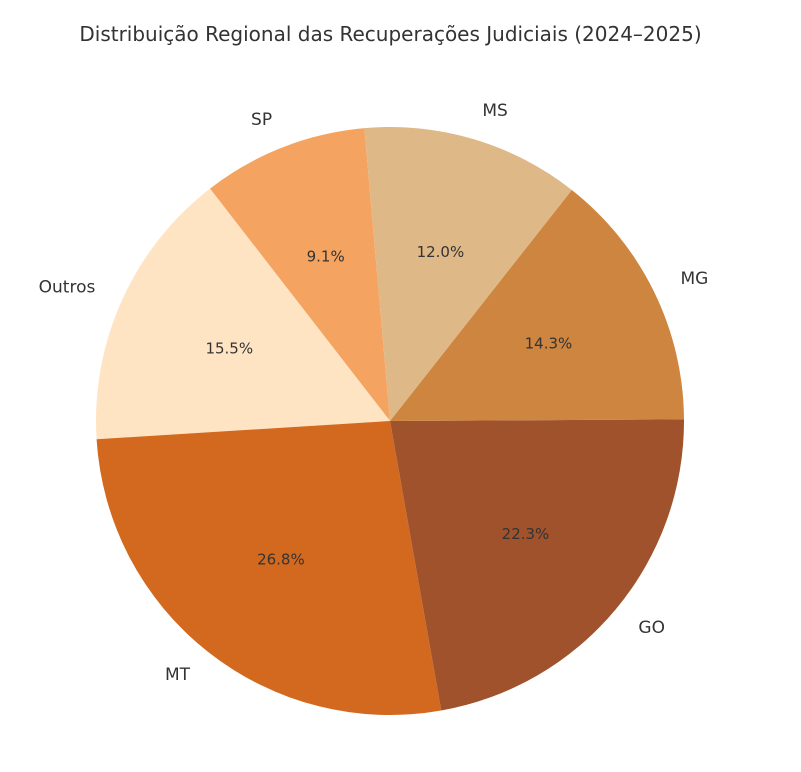 The height and width of the screenshot is (772, 801). I want to click on pie-slice-sp, so click(299, 274).